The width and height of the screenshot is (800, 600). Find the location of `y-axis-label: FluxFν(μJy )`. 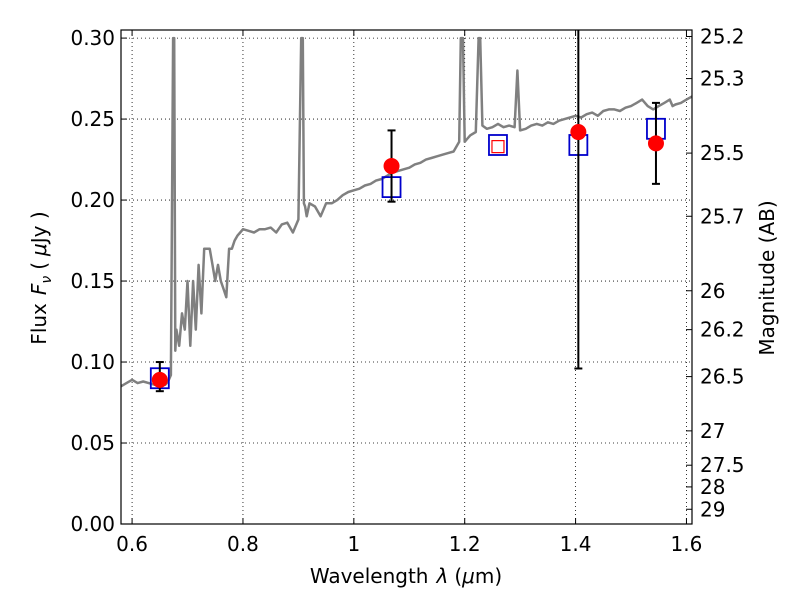

y-axis-label: FluxFν(μJy ) is located at coordinates (41, 277).